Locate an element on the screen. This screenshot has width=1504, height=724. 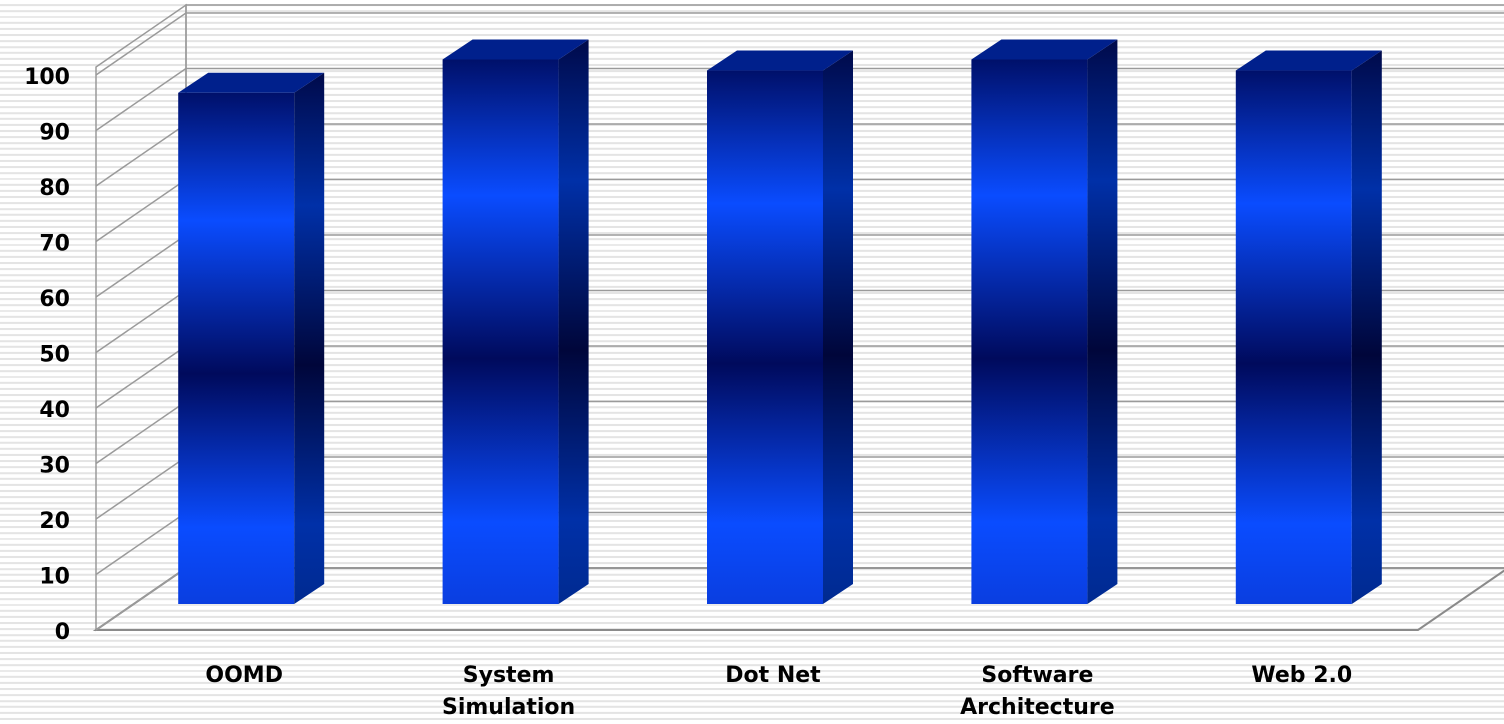
y-axis-ticks: 0 10 20 30 40 50 60 70 80 90 100 is located at coordinates (47, 355).